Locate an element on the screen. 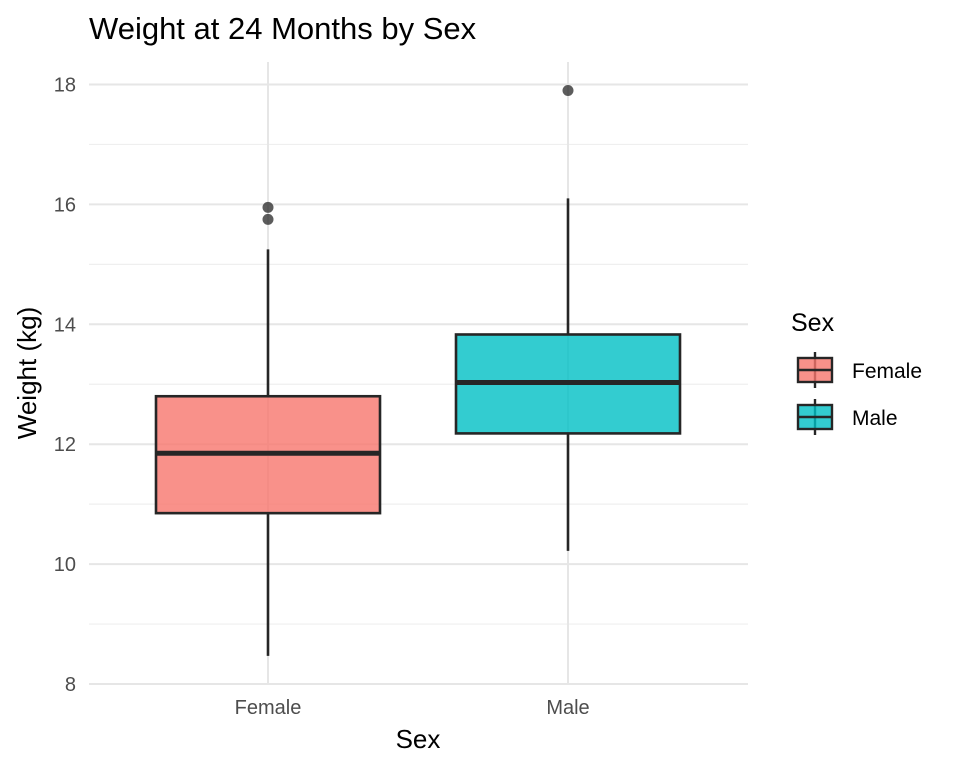 The image size is (960, 768). legend: Sex Female Male is located at coordinates (856, 372).